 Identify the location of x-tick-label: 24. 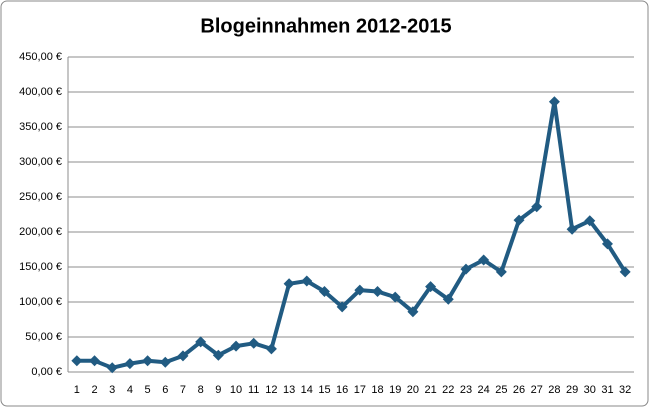
(484, 390).